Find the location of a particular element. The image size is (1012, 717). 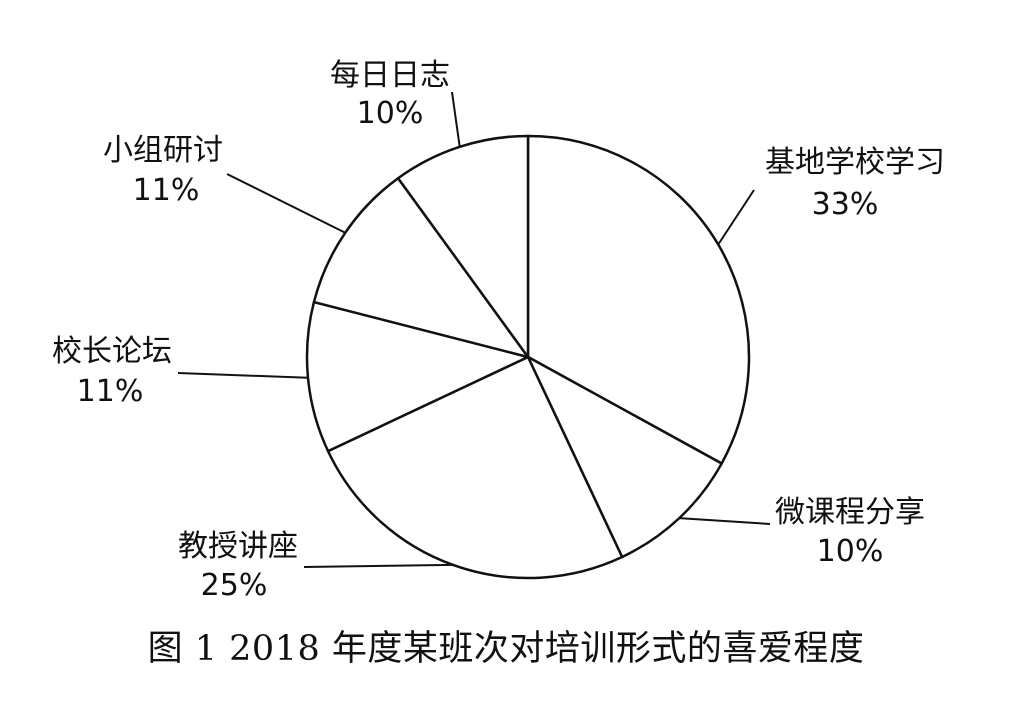

slice-label: 小组研讨 is located at coordinates (163, 150).